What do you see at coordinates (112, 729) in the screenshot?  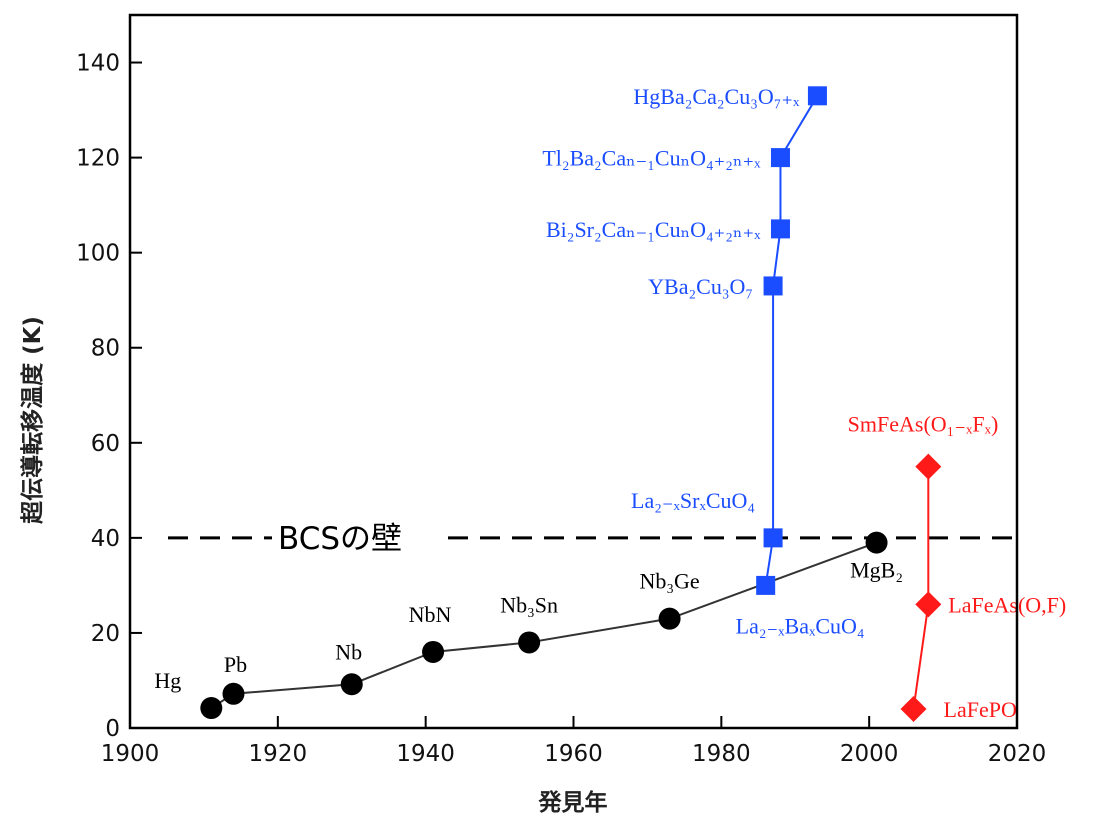 I see `y-tick-label: 0` at bounding box center [112, 729].